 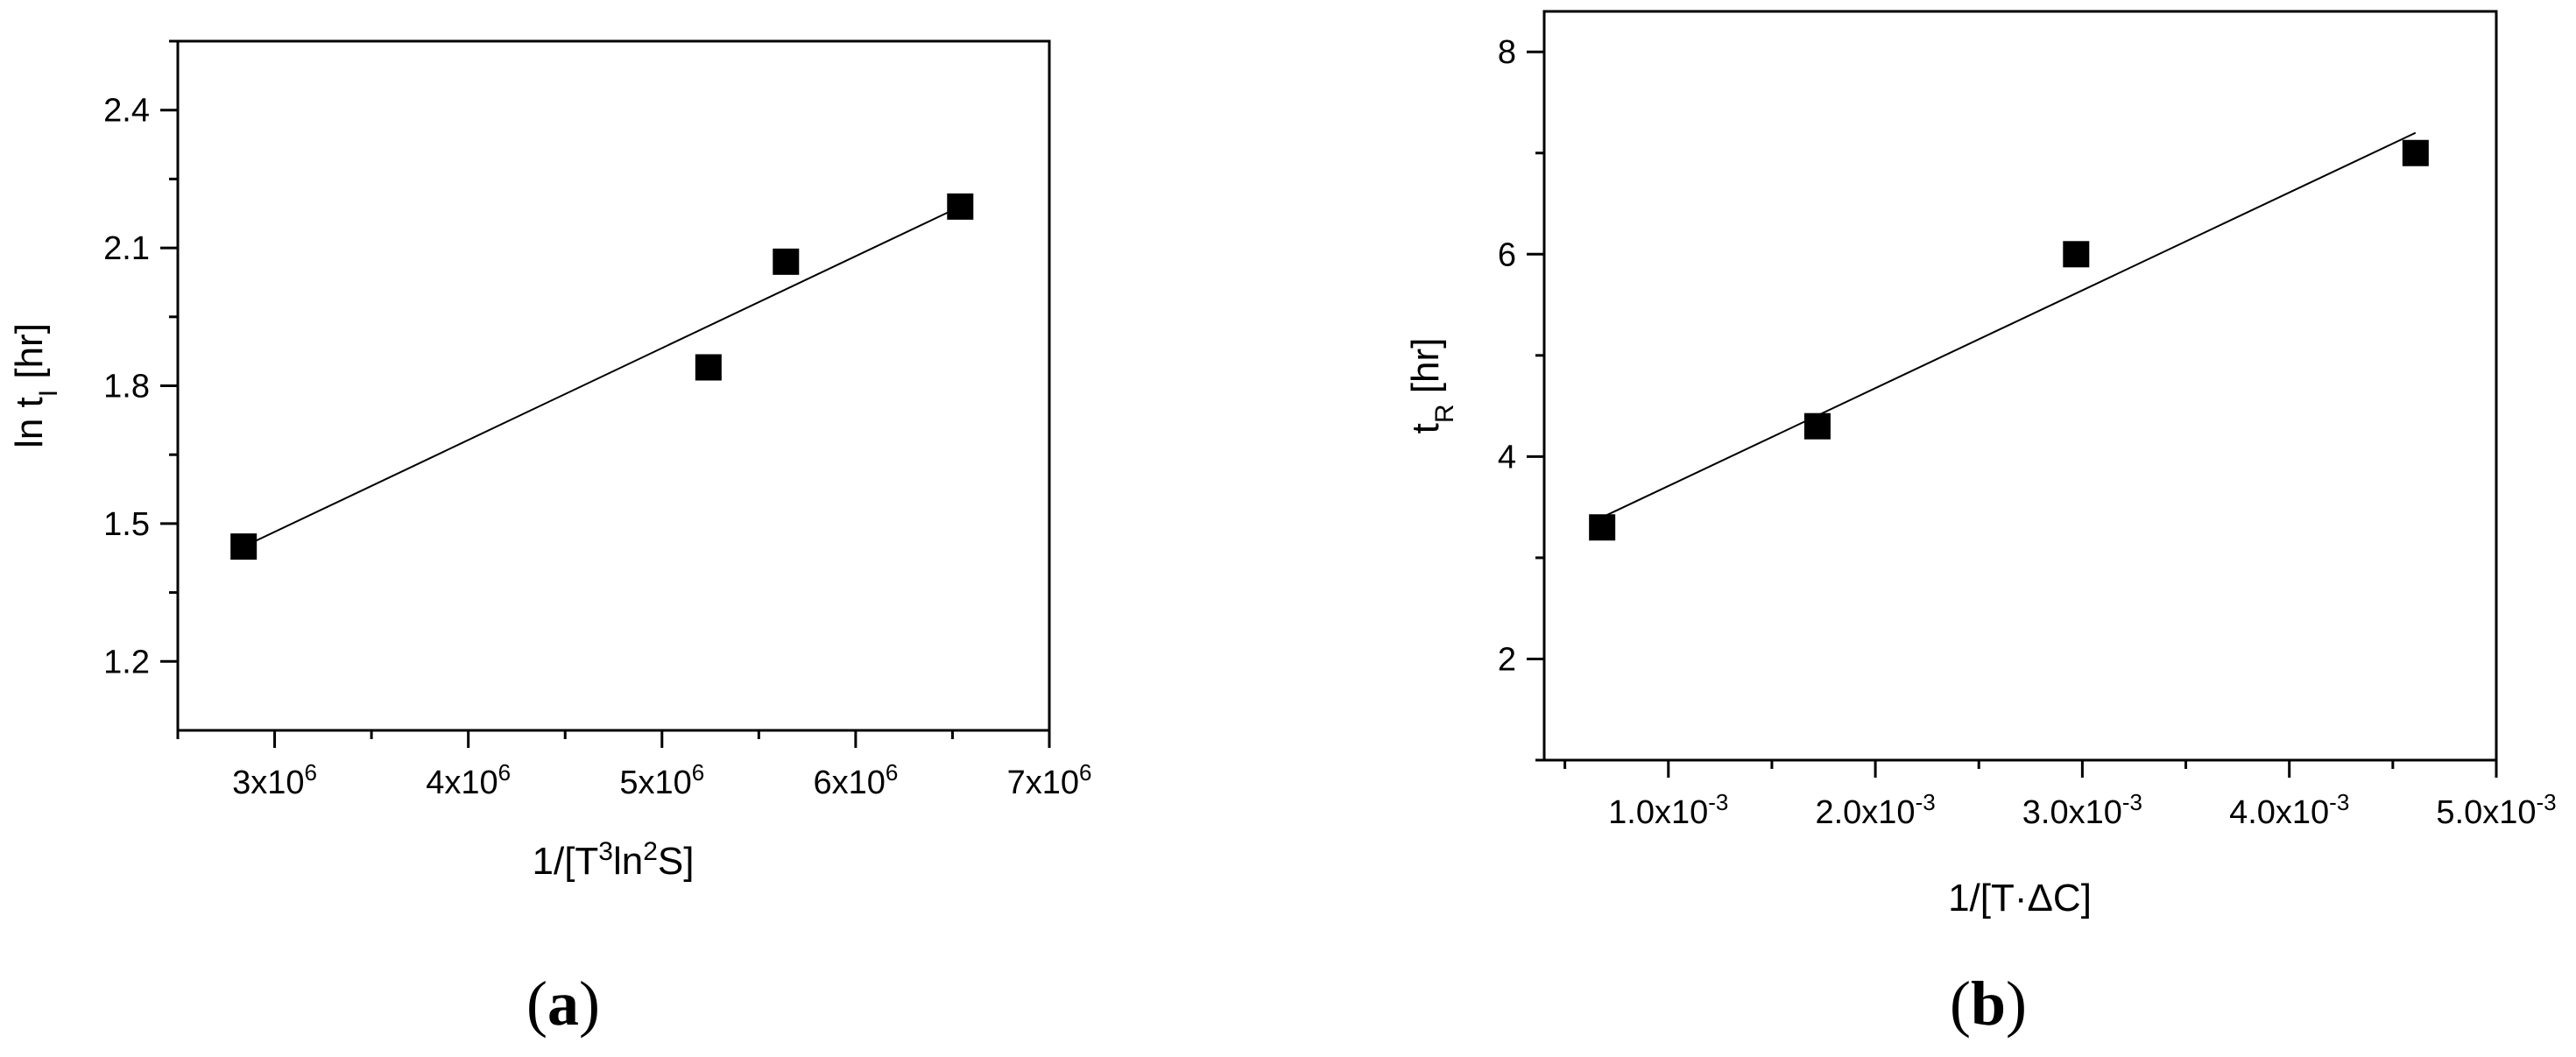 I want to click on y-tick-label: 1.8, so click(x=126, y=387).